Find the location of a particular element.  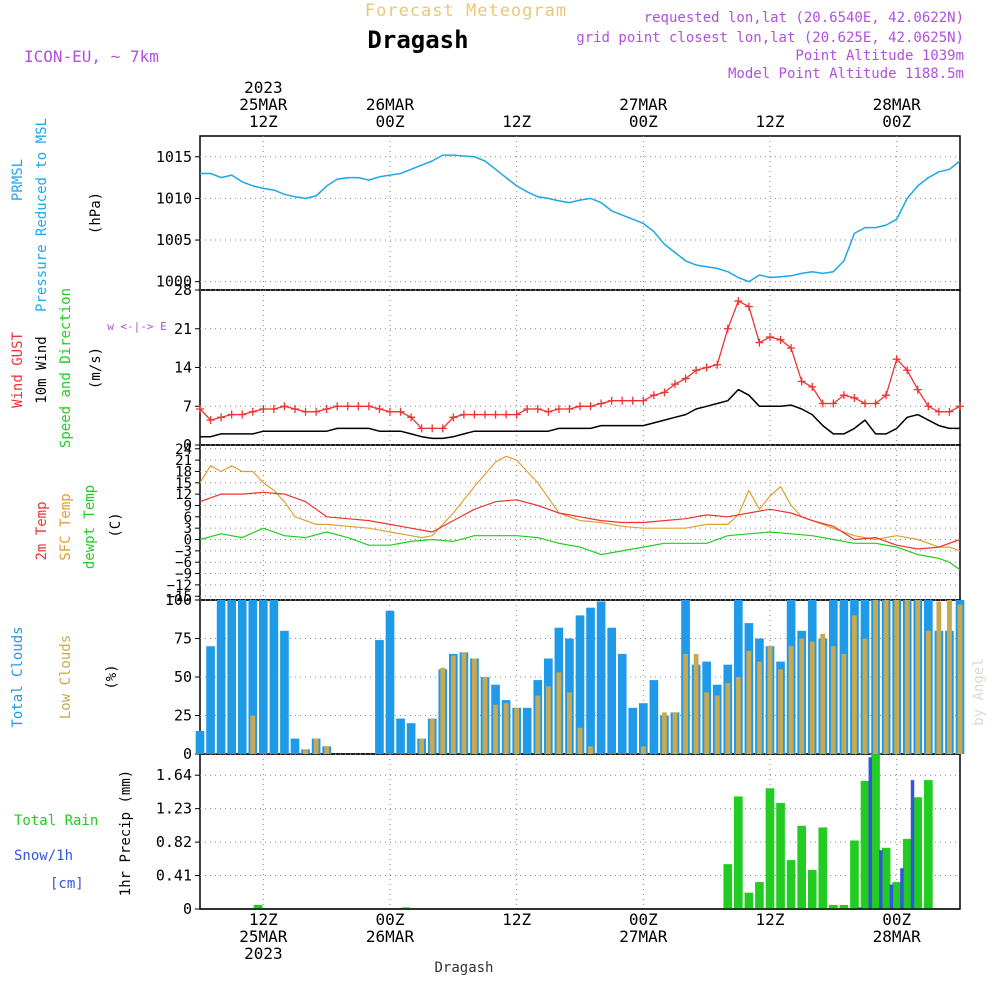

prmsl-long-label: Pressure Reduced to MSL is located at coordinates (42, 215).